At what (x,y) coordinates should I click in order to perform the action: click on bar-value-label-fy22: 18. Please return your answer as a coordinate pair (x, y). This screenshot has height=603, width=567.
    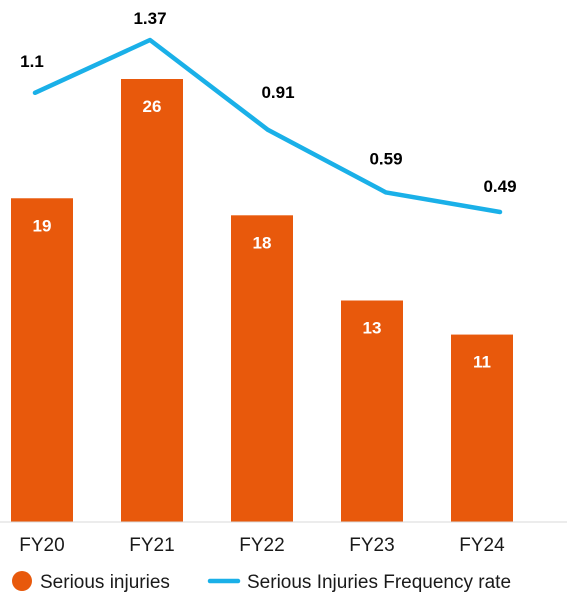
    Looking at the image, I should click on (262, 242).